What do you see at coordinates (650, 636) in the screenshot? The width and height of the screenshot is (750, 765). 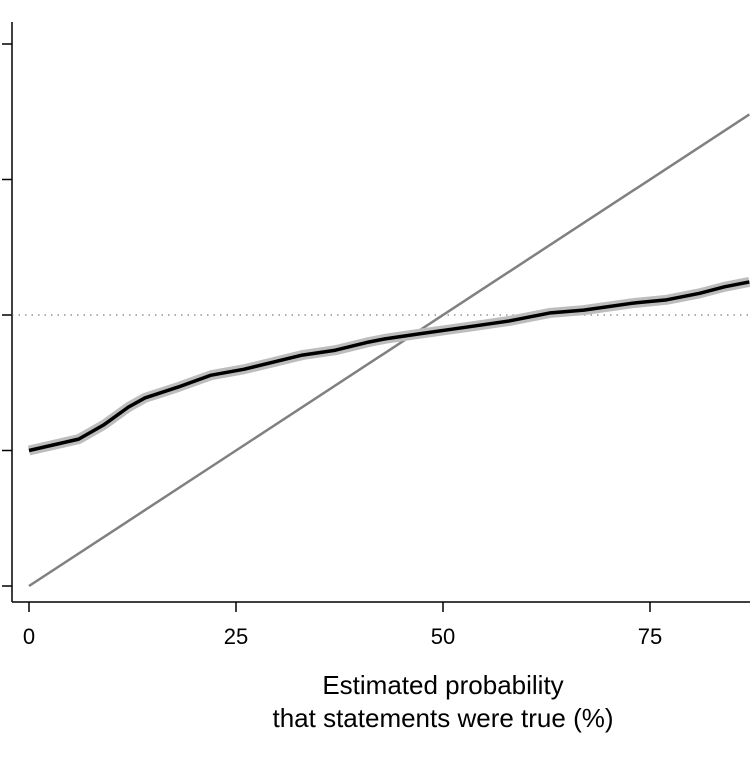 I see `x-tick-label: 75` at bounding box center [650, 636].